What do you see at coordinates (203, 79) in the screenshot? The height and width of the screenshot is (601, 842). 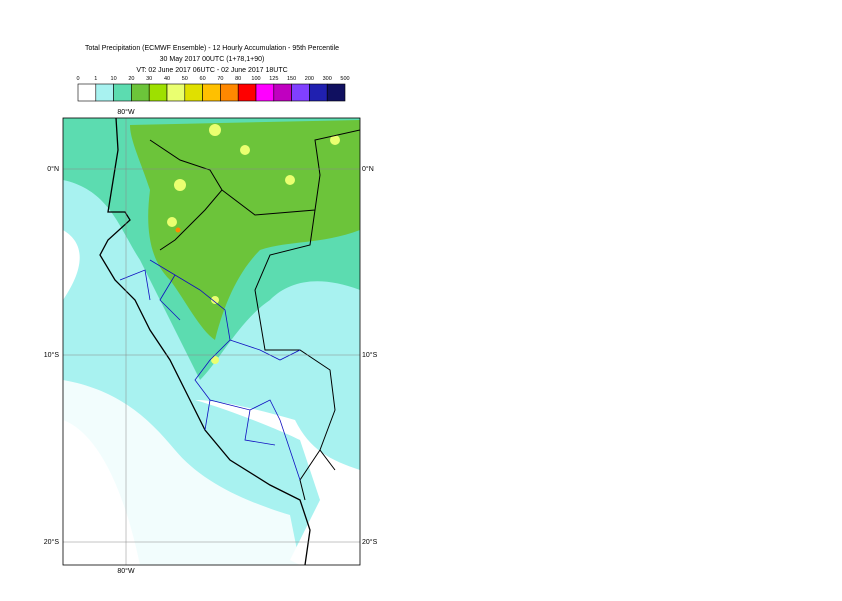 I see `legend-label: 60` at bounding box center [203, 79].